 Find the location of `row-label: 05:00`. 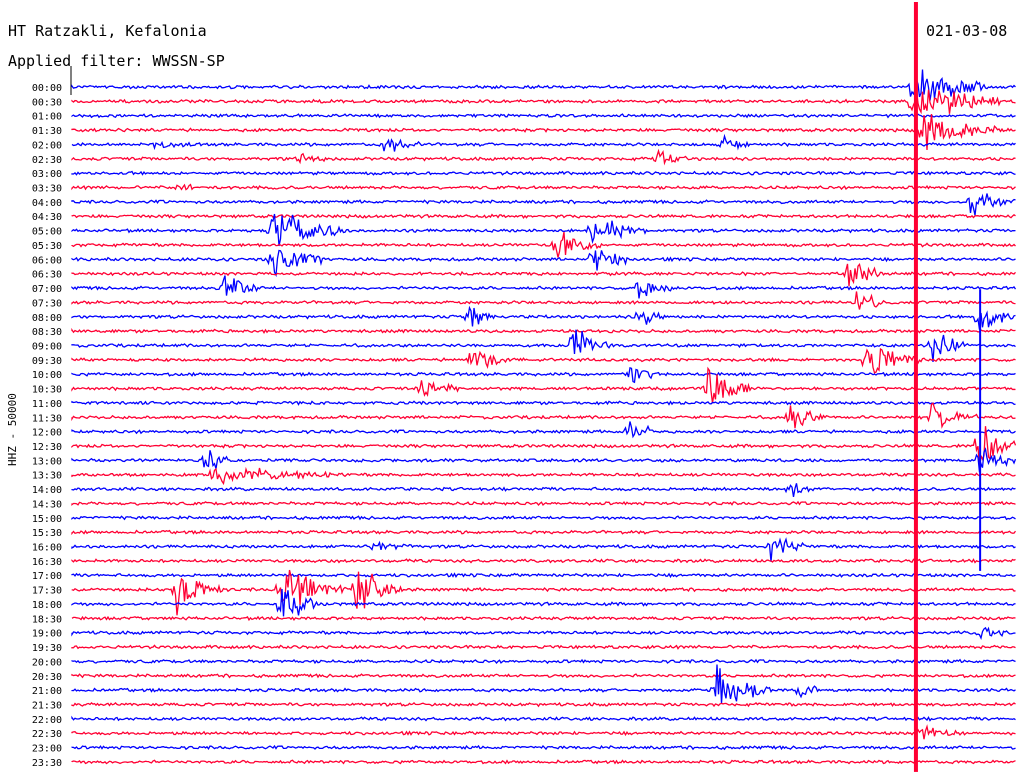

row-label: 05:00 is located at coordinates (47, 232).